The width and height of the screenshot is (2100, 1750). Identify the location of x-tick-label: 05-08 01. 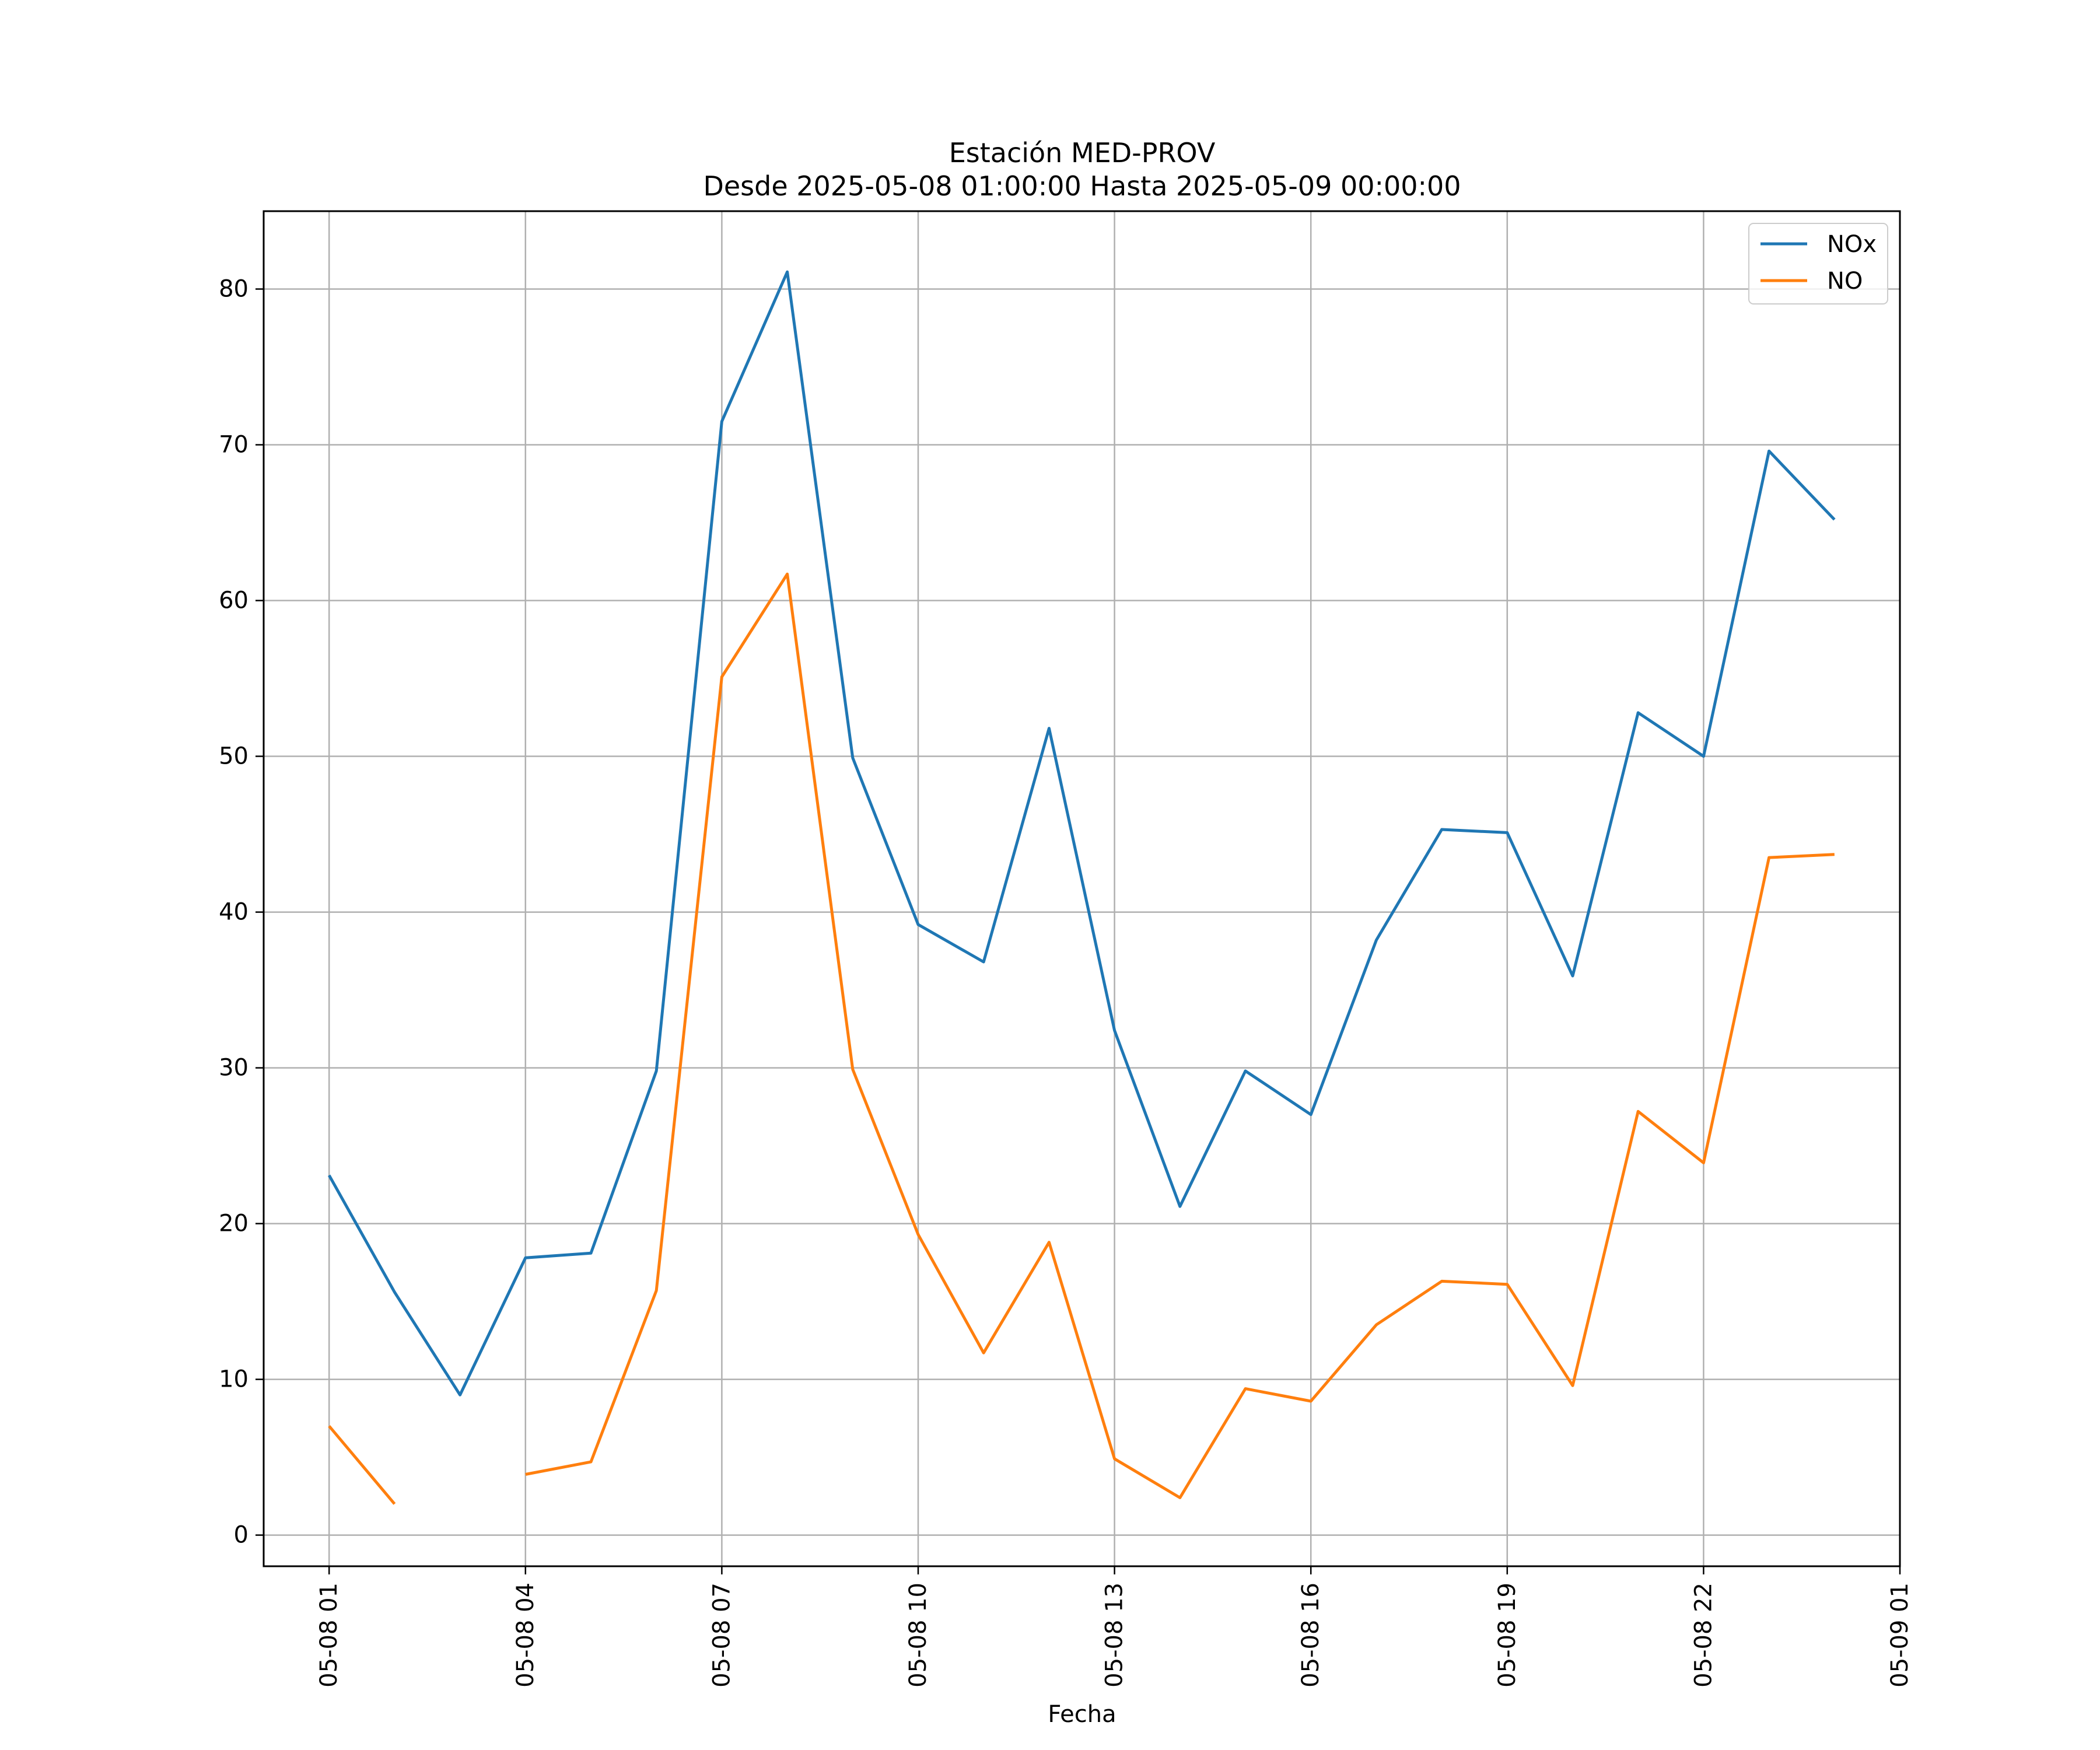
(329, 1636).